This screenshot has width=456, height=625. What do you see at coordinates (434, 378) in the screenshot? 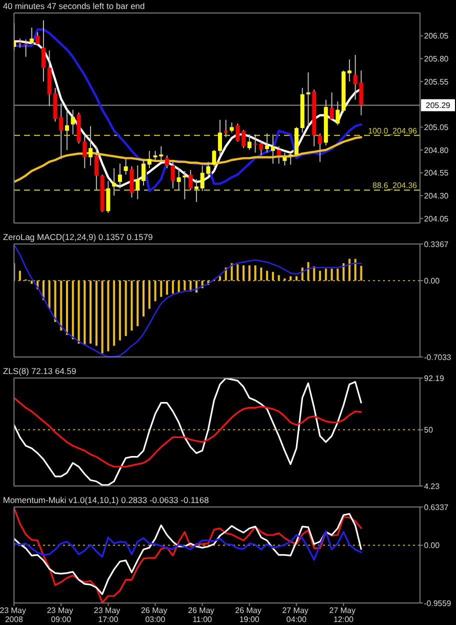
I see `y-tick-label: 92.19` at bounding box center [434, 378].